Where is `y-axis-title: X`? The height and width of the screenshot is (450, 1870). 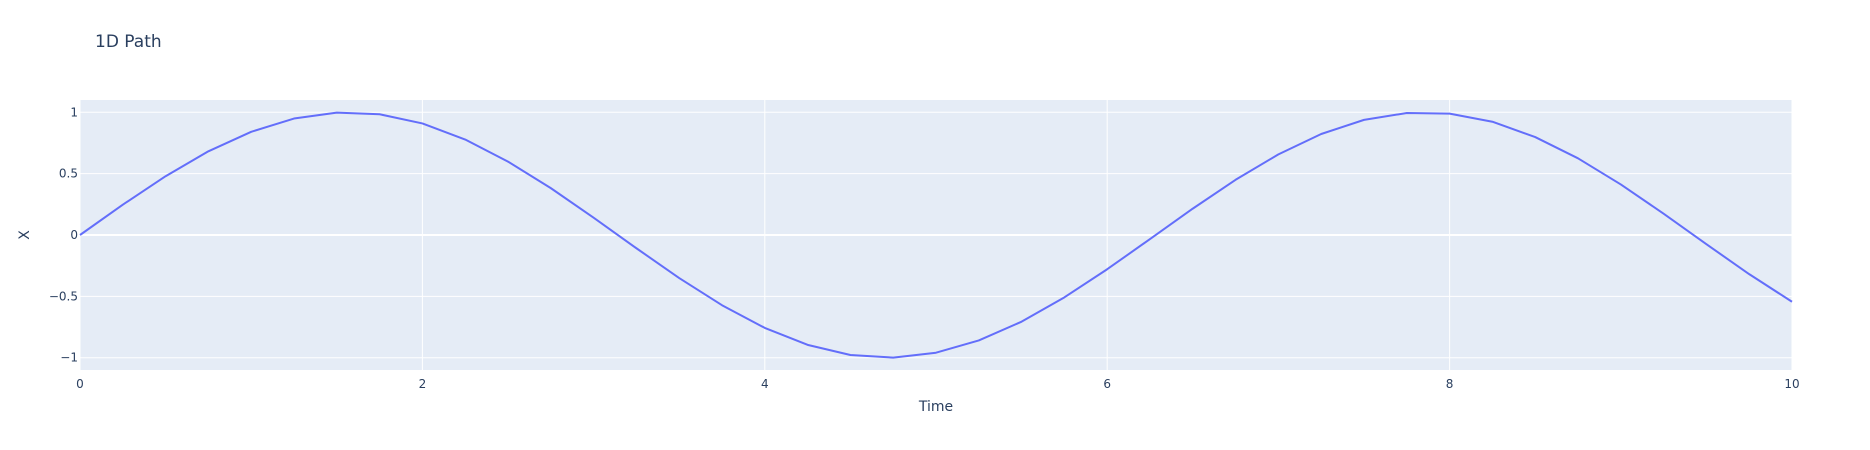
y-axis-title: X is located at coordinates (25, 235).